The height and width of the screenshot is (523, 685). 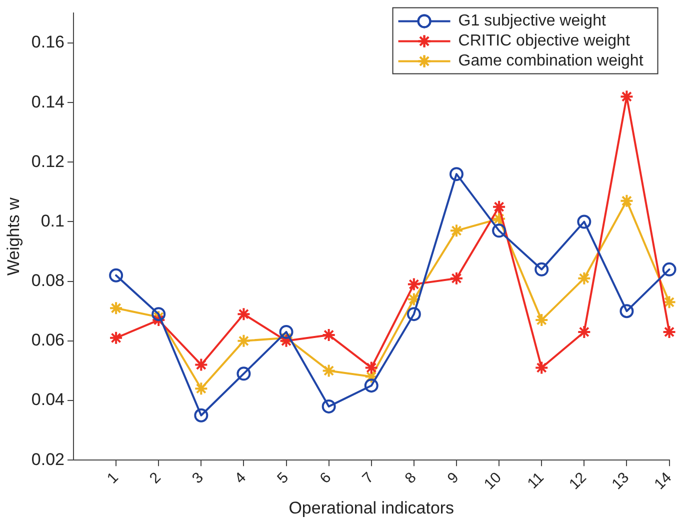 I want to click on y-tick-label: 0.12, so click(x=47, y=161).